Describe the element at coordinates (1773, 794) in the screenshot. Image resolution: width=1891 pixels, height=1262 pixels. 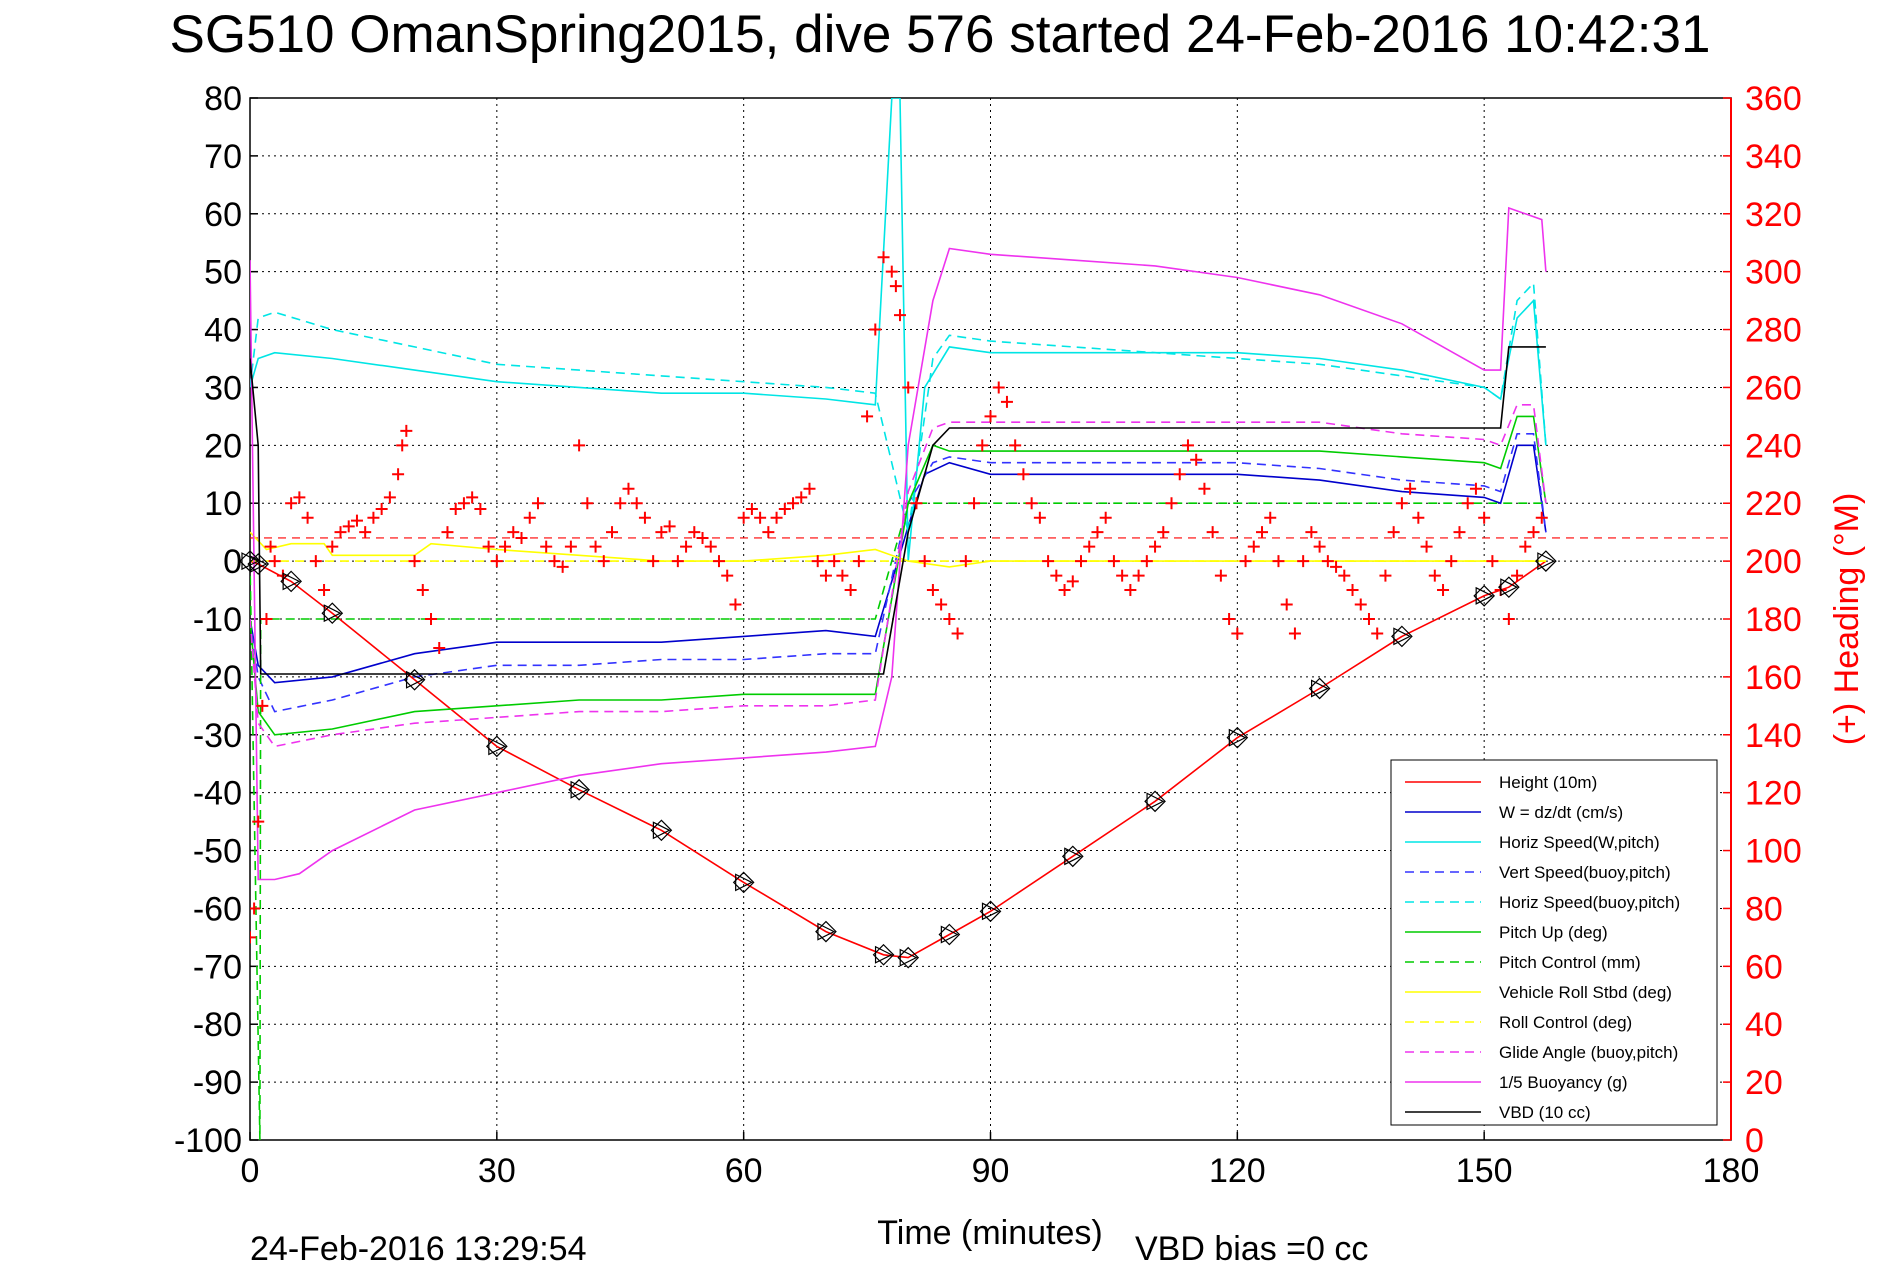
I see `right-tick-label: 120` at that location.